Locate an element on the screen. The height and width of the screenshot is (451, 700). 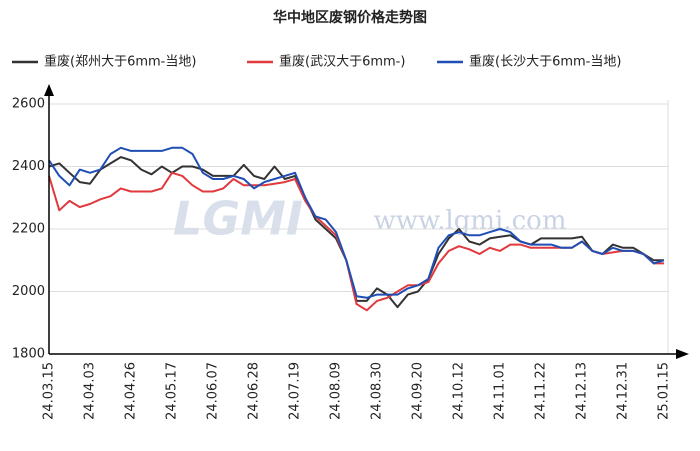
legend-label: 重废(长沙大于6mm-当地) is located at coordinates (545, 62).